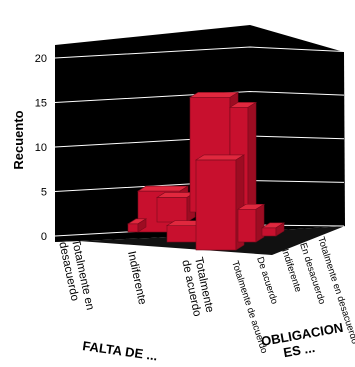 This screenshot has width=355, height=367. I want to click on y-tick-label: 10, so click(41, 148).